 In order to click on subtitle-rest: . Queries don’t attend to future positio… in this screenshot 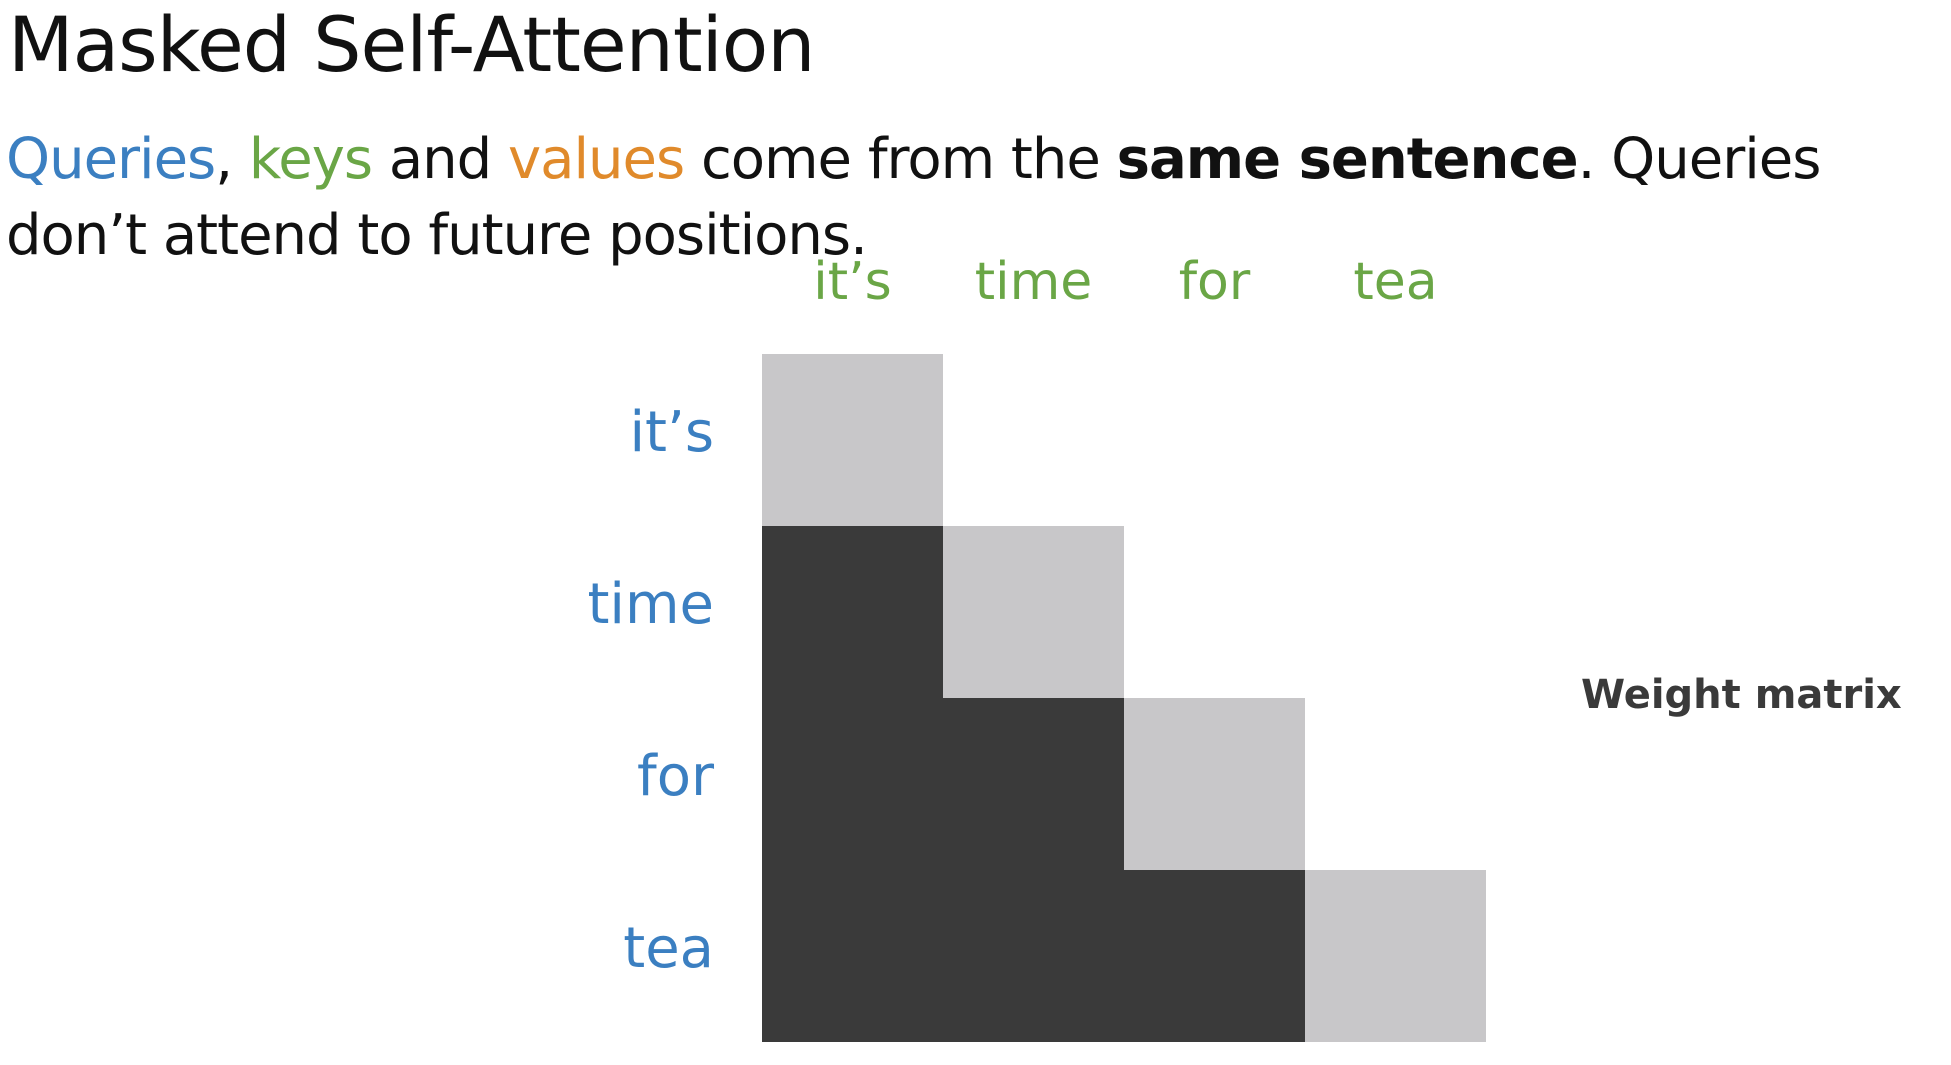, I will do `click(913, 197)`.